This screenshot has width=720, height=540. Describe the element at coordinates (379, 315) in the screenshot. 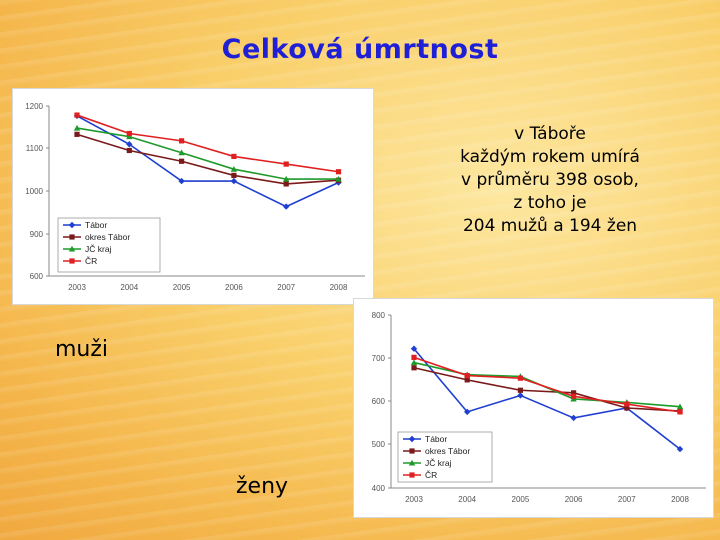

I see `y-tick-label: 800` at that location.